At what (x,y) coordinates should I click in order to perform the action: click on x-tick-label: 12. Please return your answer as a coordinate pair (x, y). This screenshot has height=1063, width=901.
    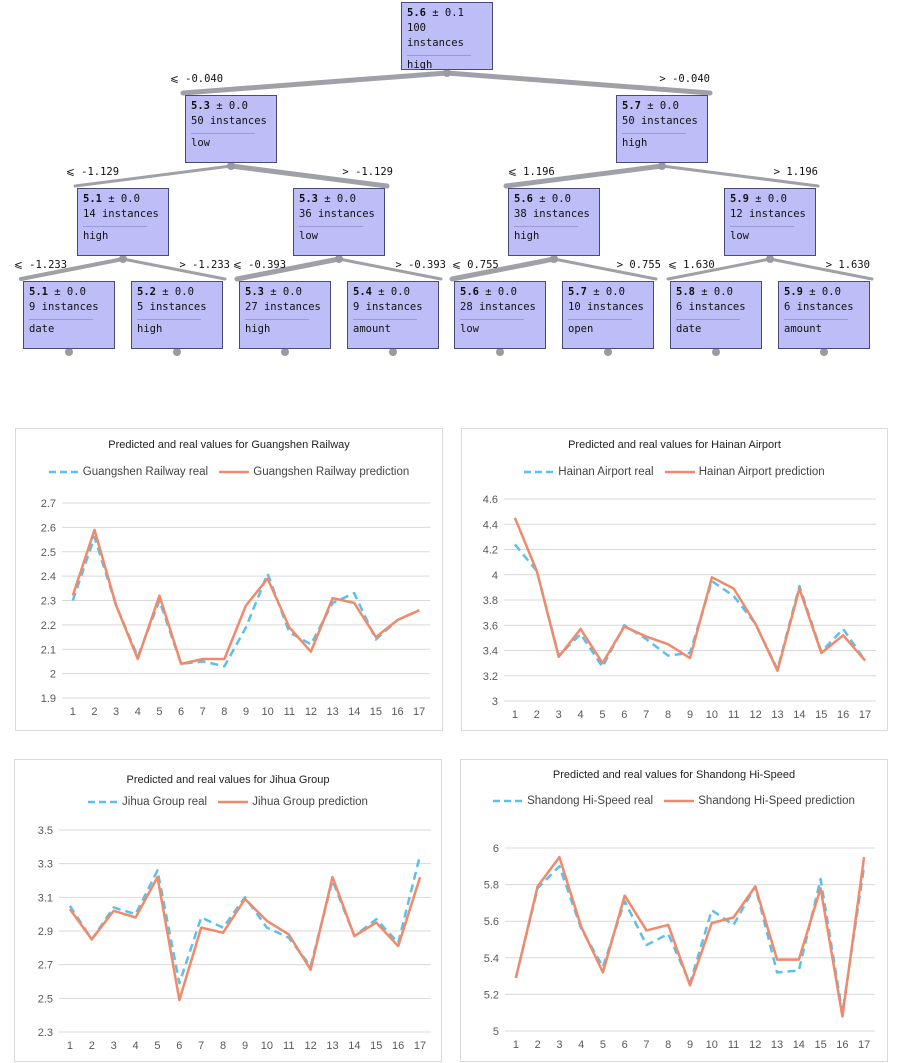
    Looking at the image, I should click on (311, 1046).